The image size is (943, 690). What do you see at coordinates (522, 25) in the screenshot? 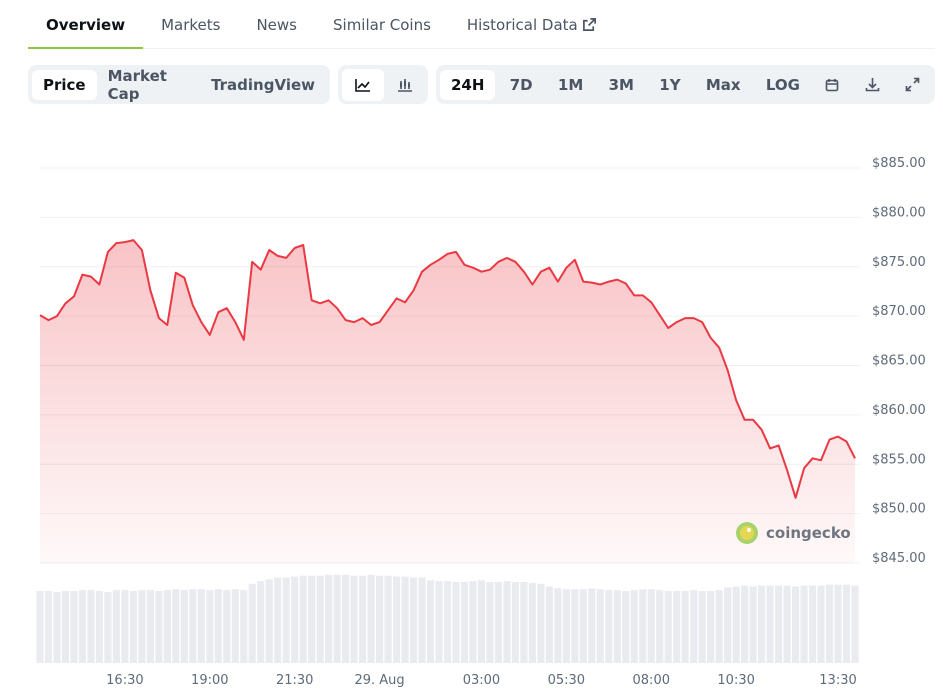
I see `tab-label: Historical Data` at bounding box center [522, 25].